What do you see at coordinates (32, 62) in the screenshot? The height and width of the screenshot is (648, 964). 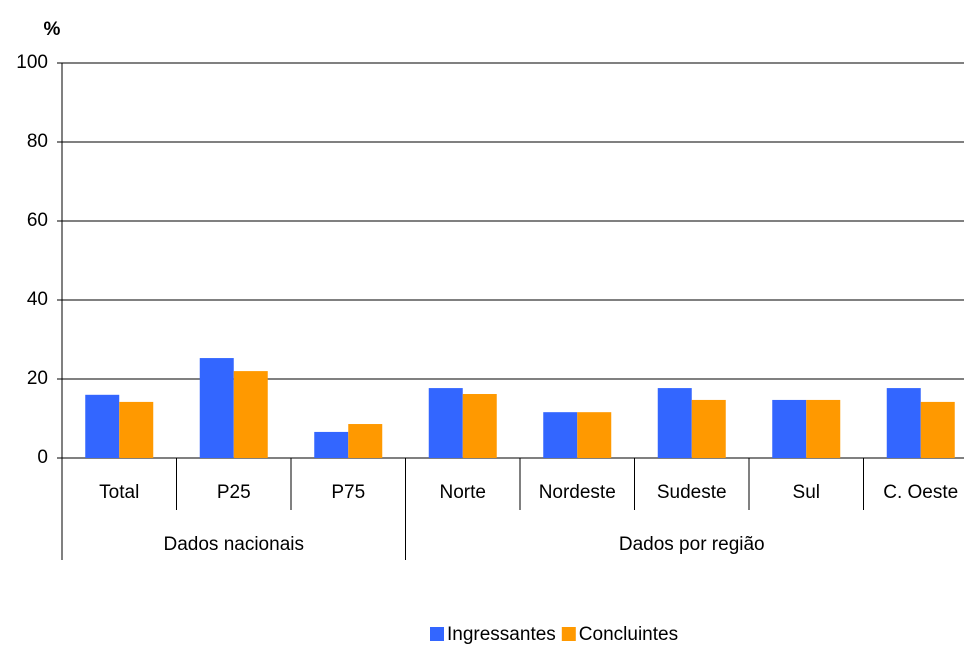 I see `y-tick-label: 100` at bounding box center [32, 62].